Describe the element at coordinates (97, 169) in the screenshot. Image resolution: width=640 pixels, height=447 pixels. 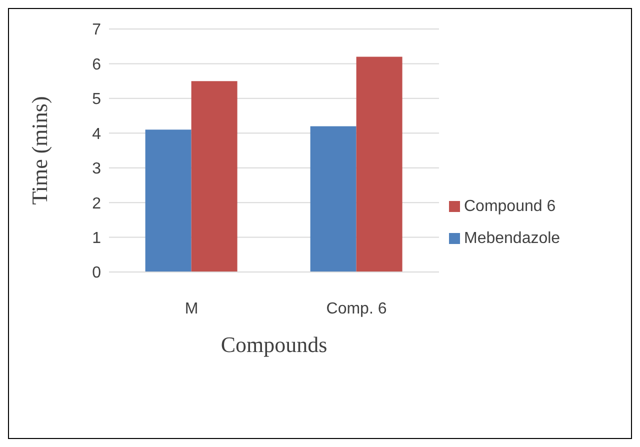
I see `y-tick-label: 3` at that location.